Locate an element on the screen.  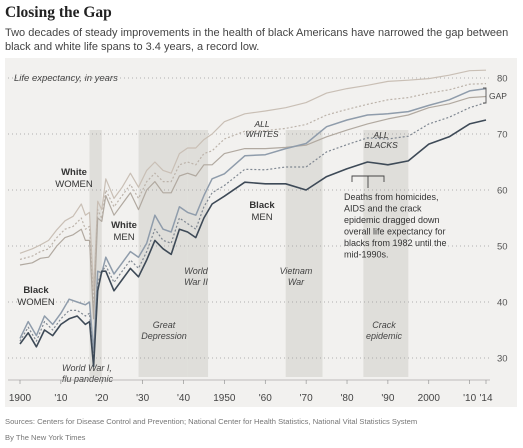
y-tick-label-50: 50 is located at coordinates (502, 247).